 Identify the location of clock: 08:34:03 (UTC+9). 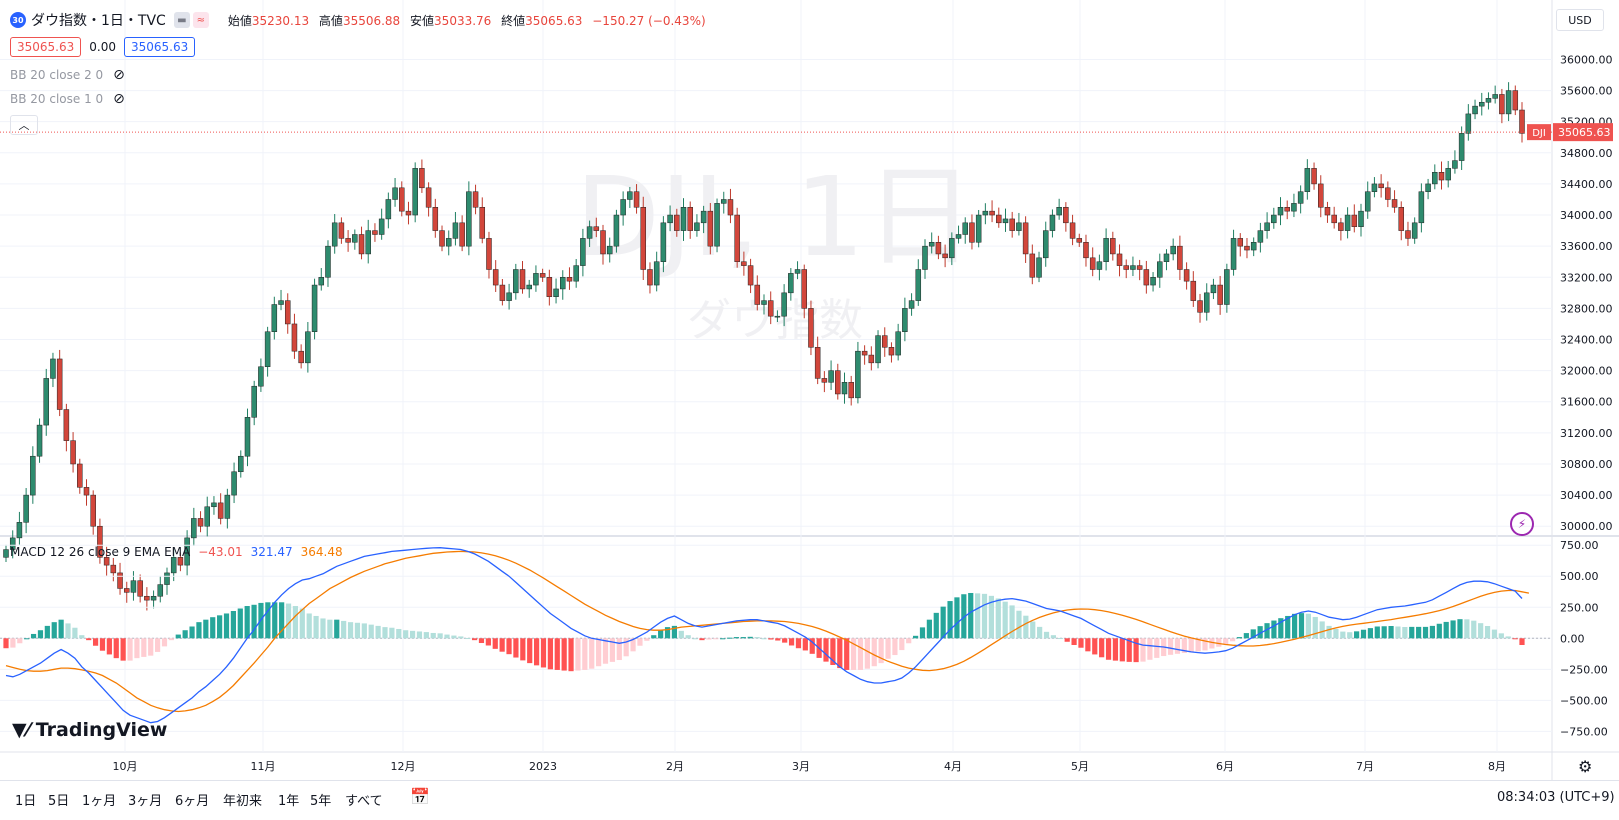
(1556, 797).